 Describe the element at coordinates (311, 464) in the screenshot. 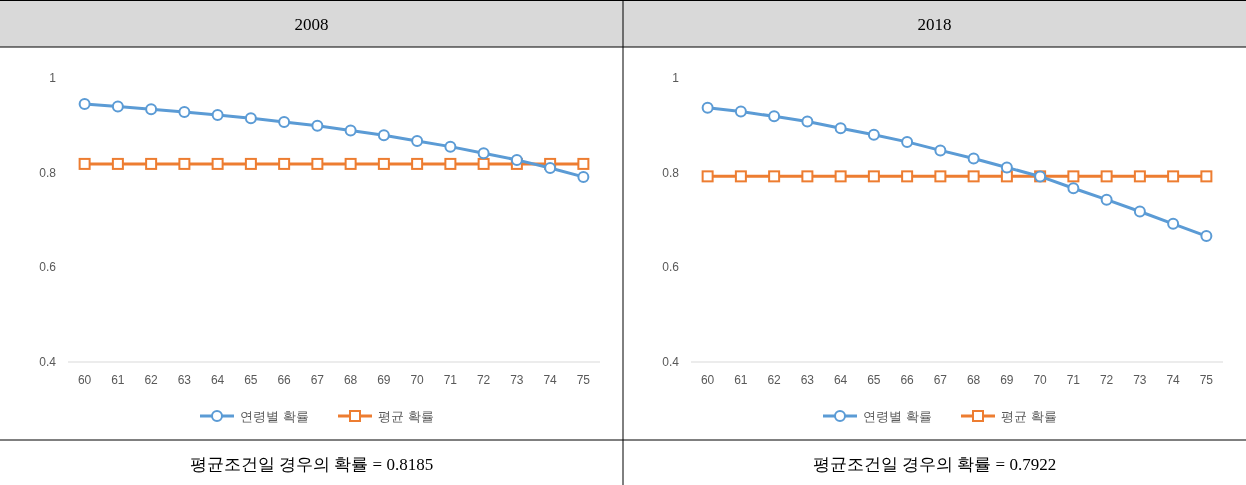

I see `text: 평균조건일 경우의 확률 = 0.8185` at that location.